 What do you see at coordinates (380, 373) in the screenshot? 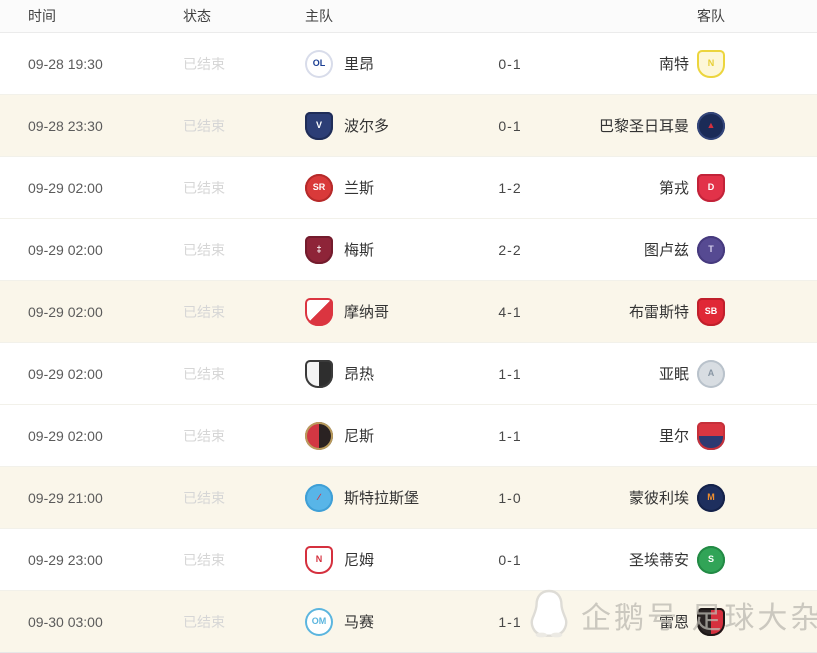
I see `home-team: 昂热` at bounding box center [380, 373].